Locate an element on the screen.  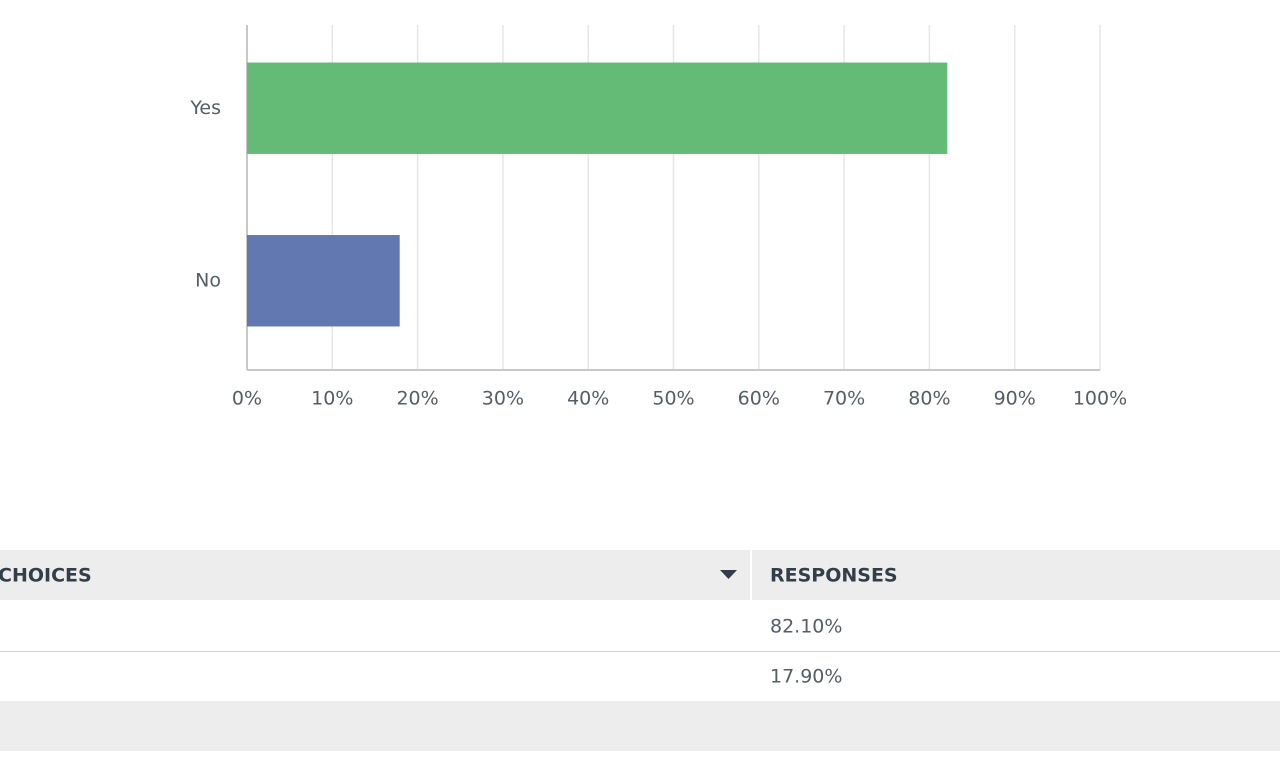
x-tick-label: 100% is located at coordinates (1100, 399).